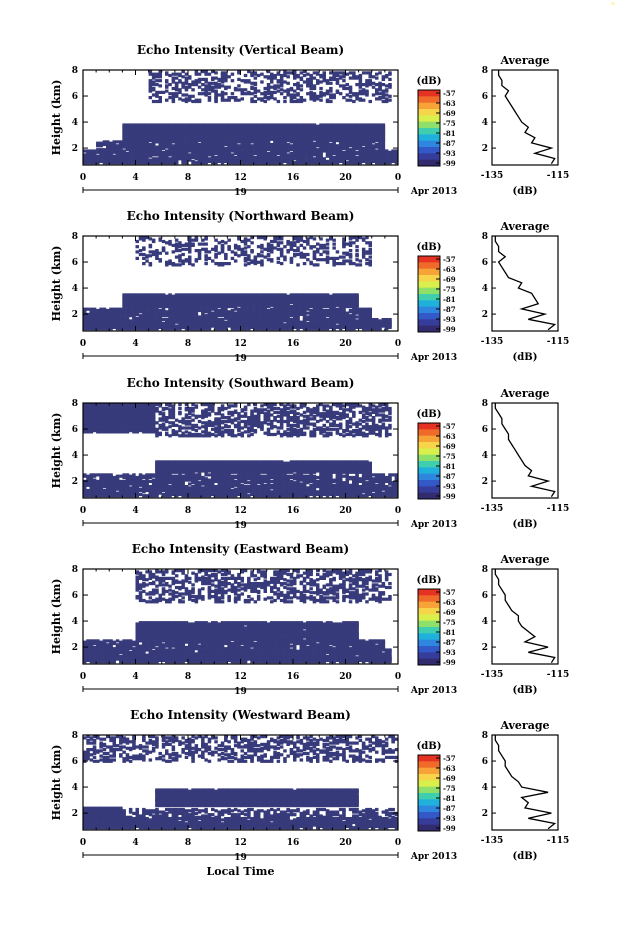 The width and height of the screenshot is (618, 929). I want to click on average-frame, so click(525, 117).